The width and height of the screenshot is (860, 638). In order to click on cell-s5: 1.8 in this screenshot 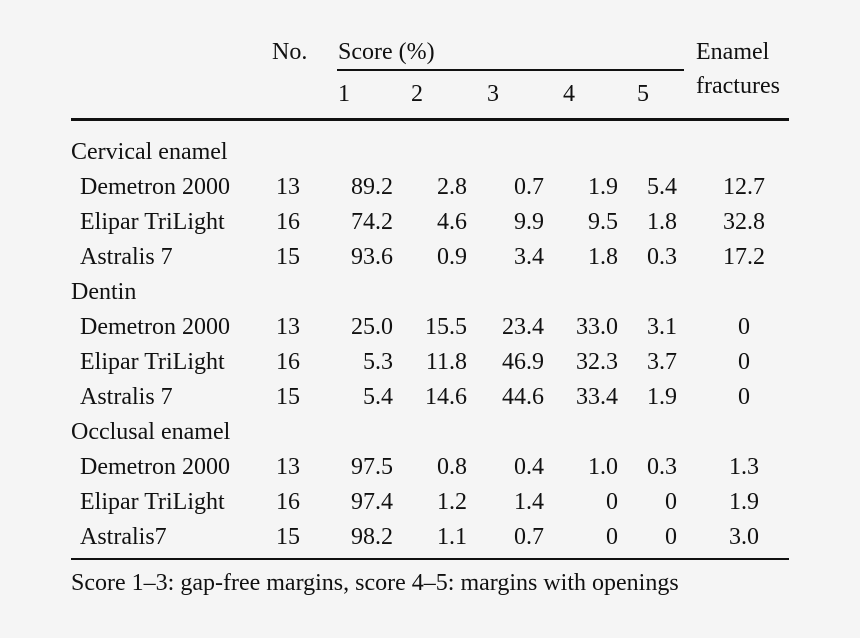, I will do `click(662, 222)`.